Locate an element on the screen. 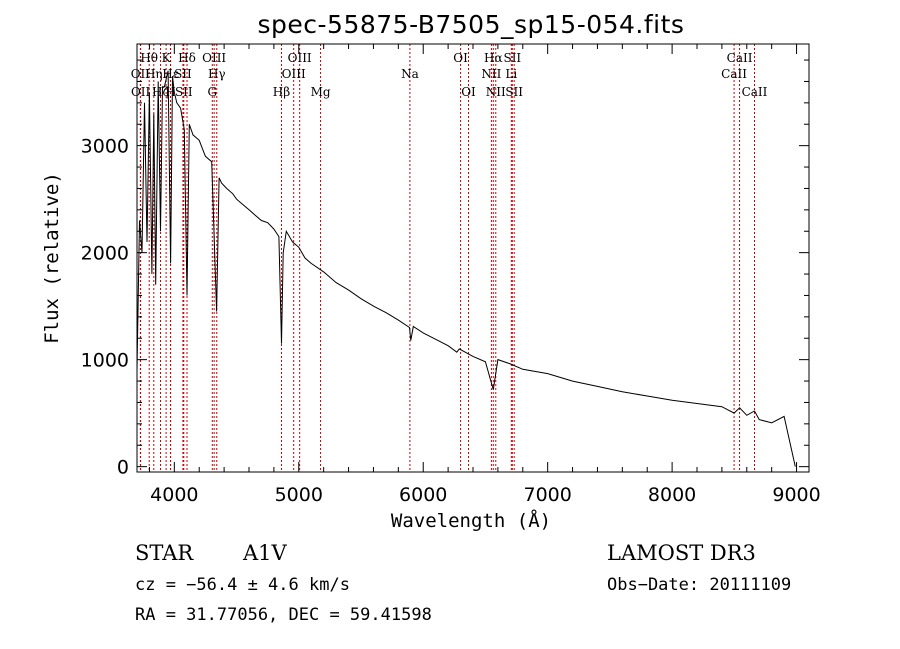  chart-title: spec-55875-B7505_sp15-054.fits is located at coordinates (471, 24).